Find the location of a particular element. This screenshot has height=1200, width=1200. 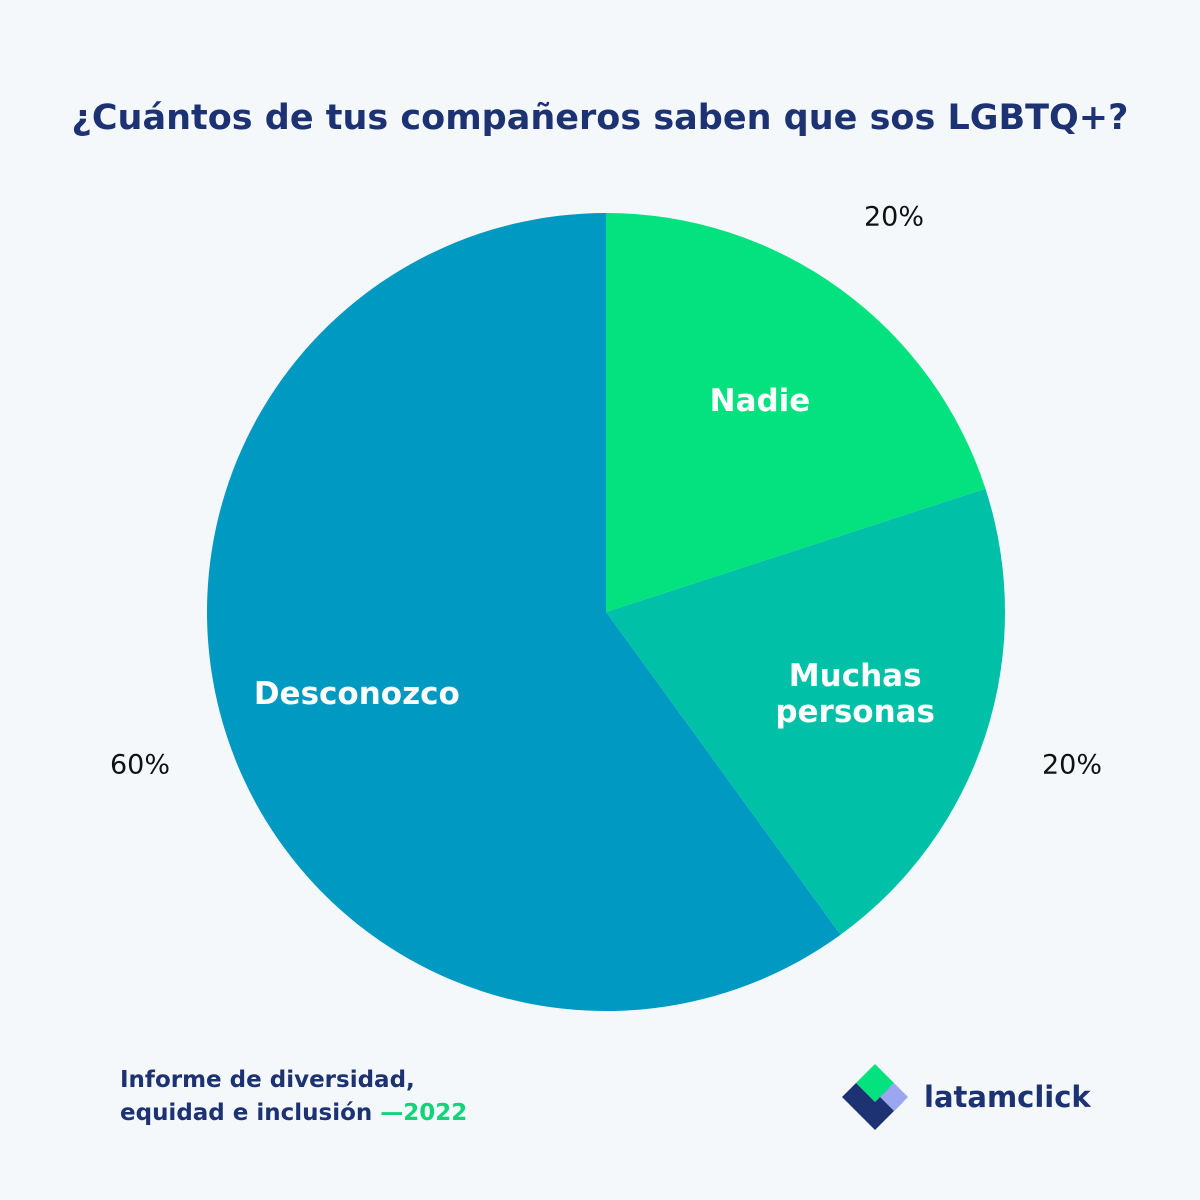

brand: latamclick is located at coordinates (966, 1097).